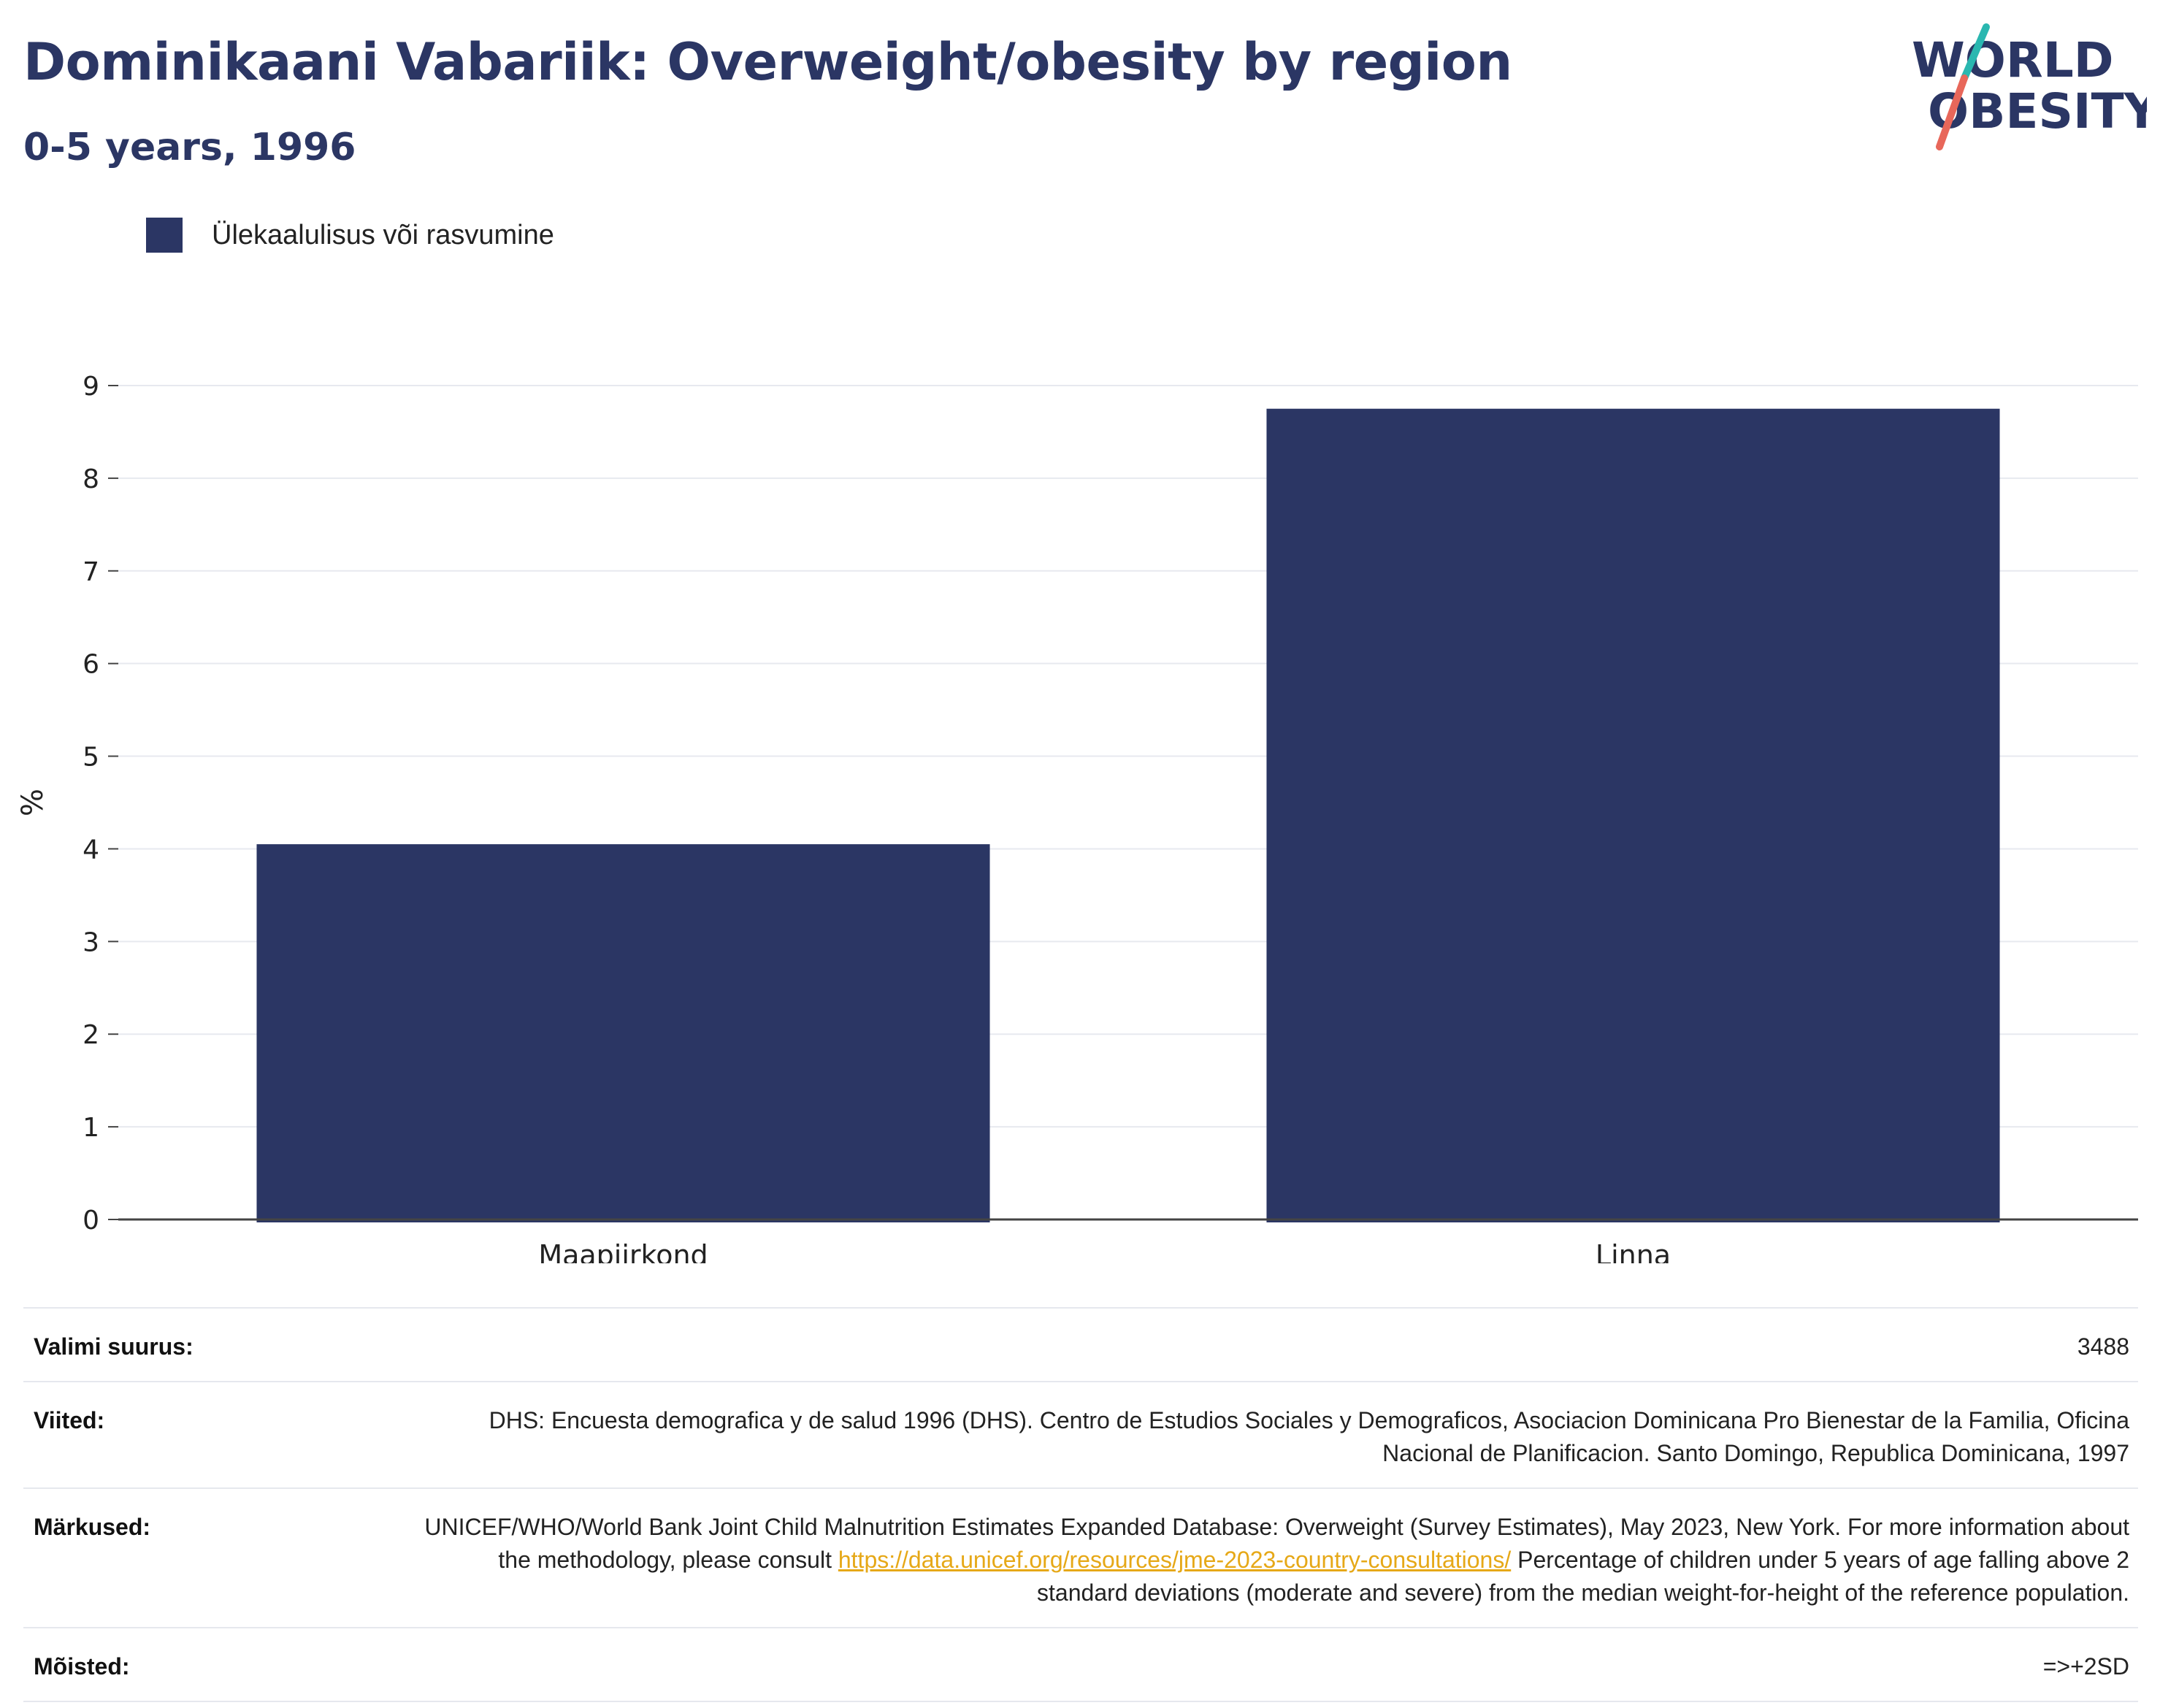  I want to click on y-tick-label: 6, so click(91, 665).